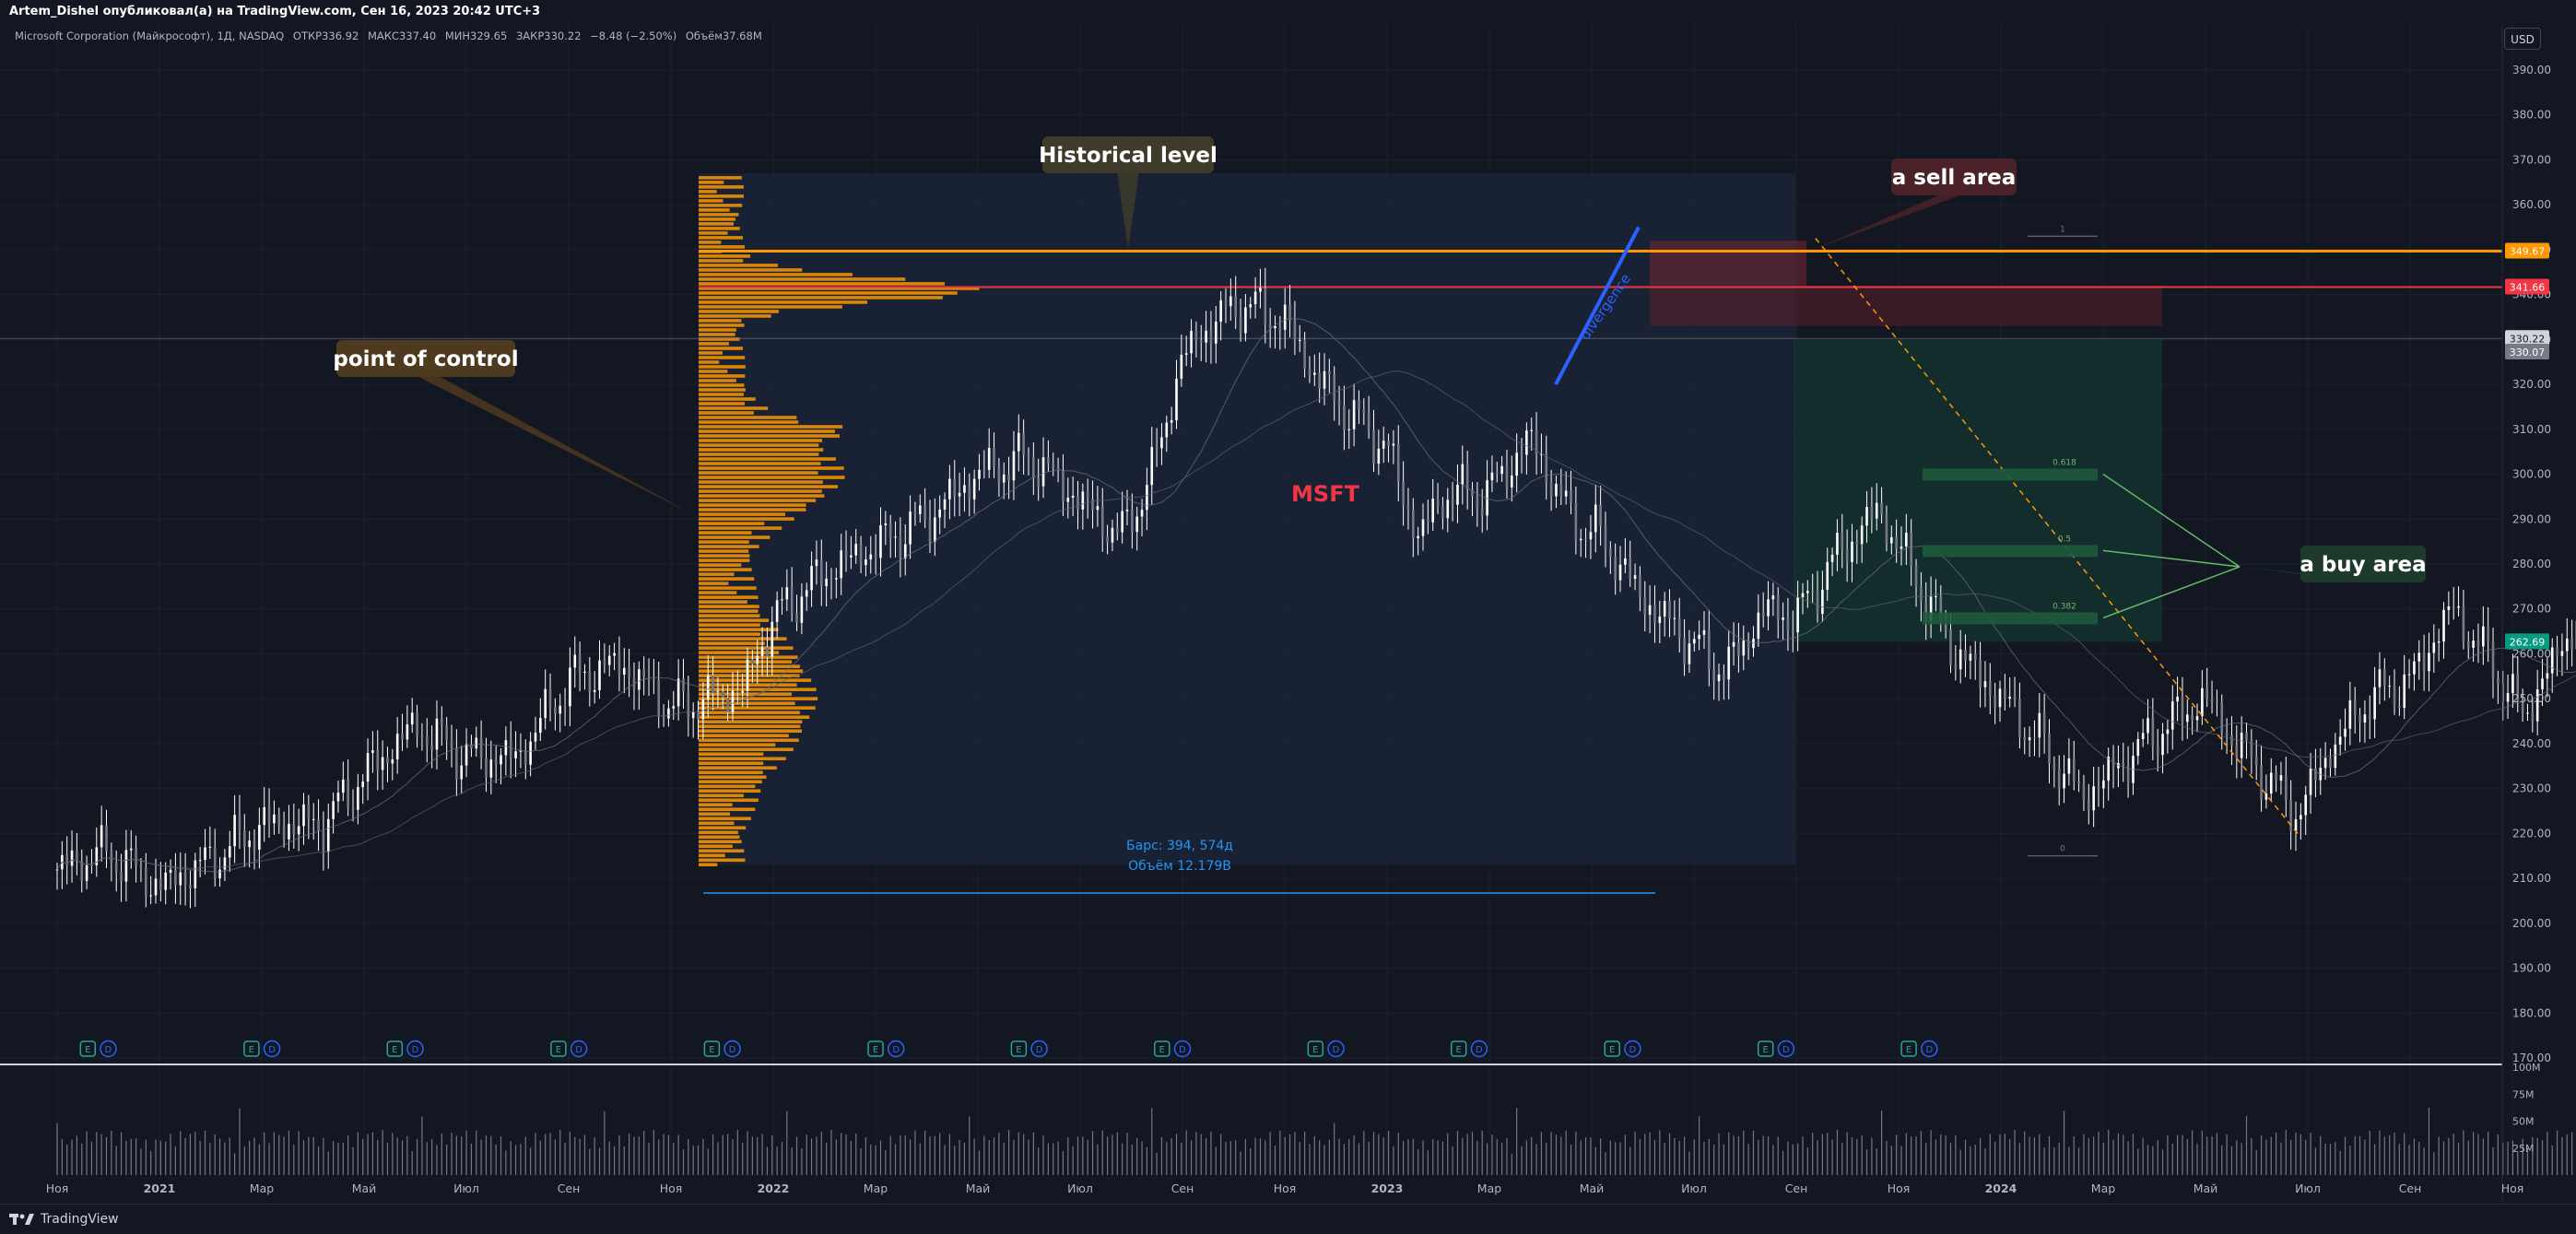  What do you see at coordinates (2411, 1188) in the screenshot?
I see `time-tick-label: Сен` at bounding box center [2411, 1188].